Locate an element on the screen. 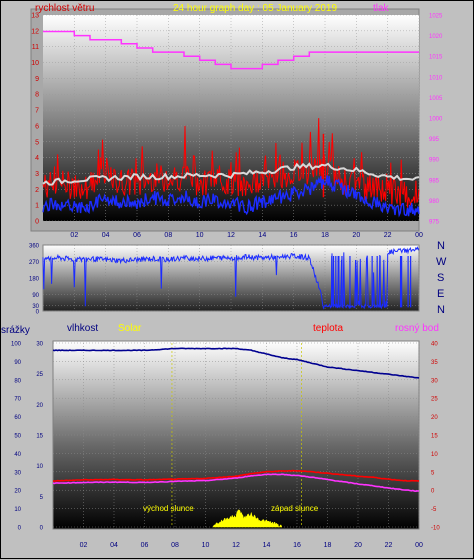 The image size is (474, 560). compass-e: E is located at coordinates (440, 294).